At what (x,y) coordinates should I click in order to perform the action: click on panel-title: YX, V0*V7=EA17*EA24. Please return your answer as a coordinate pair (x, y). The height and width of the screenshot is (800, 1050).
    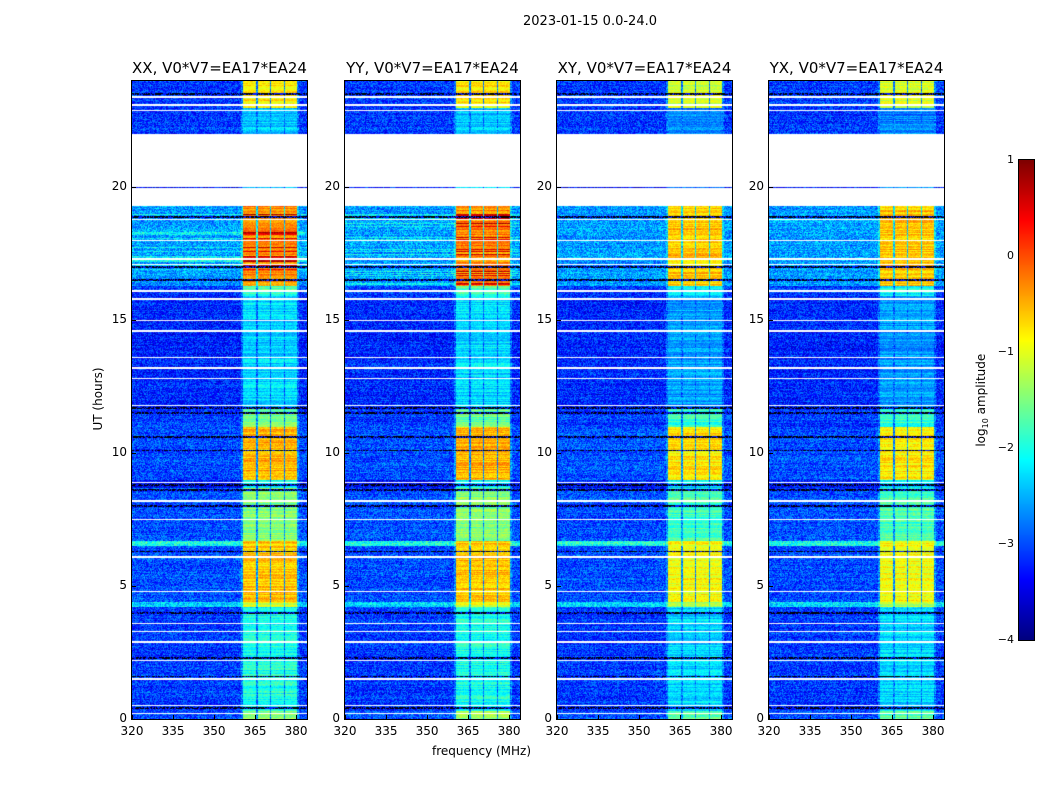
    Looking at the image, I should click on (856, 68).